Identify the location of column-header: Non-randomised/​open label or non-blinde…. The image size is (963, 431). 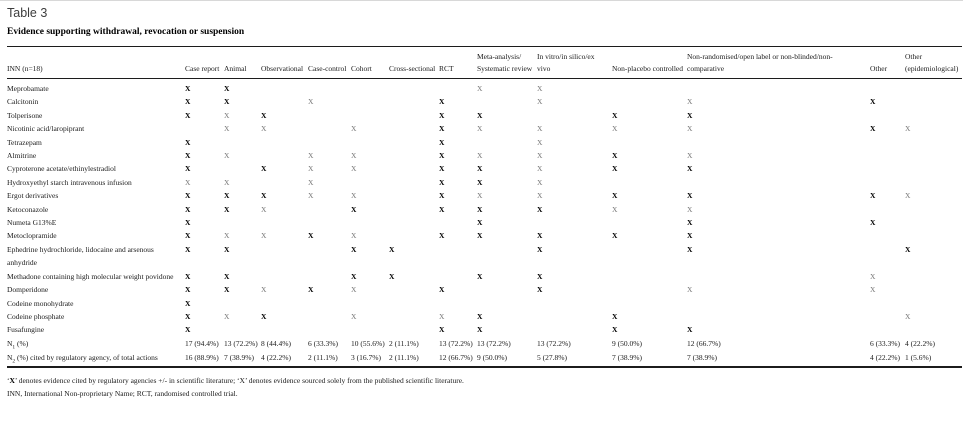
(778, 62).